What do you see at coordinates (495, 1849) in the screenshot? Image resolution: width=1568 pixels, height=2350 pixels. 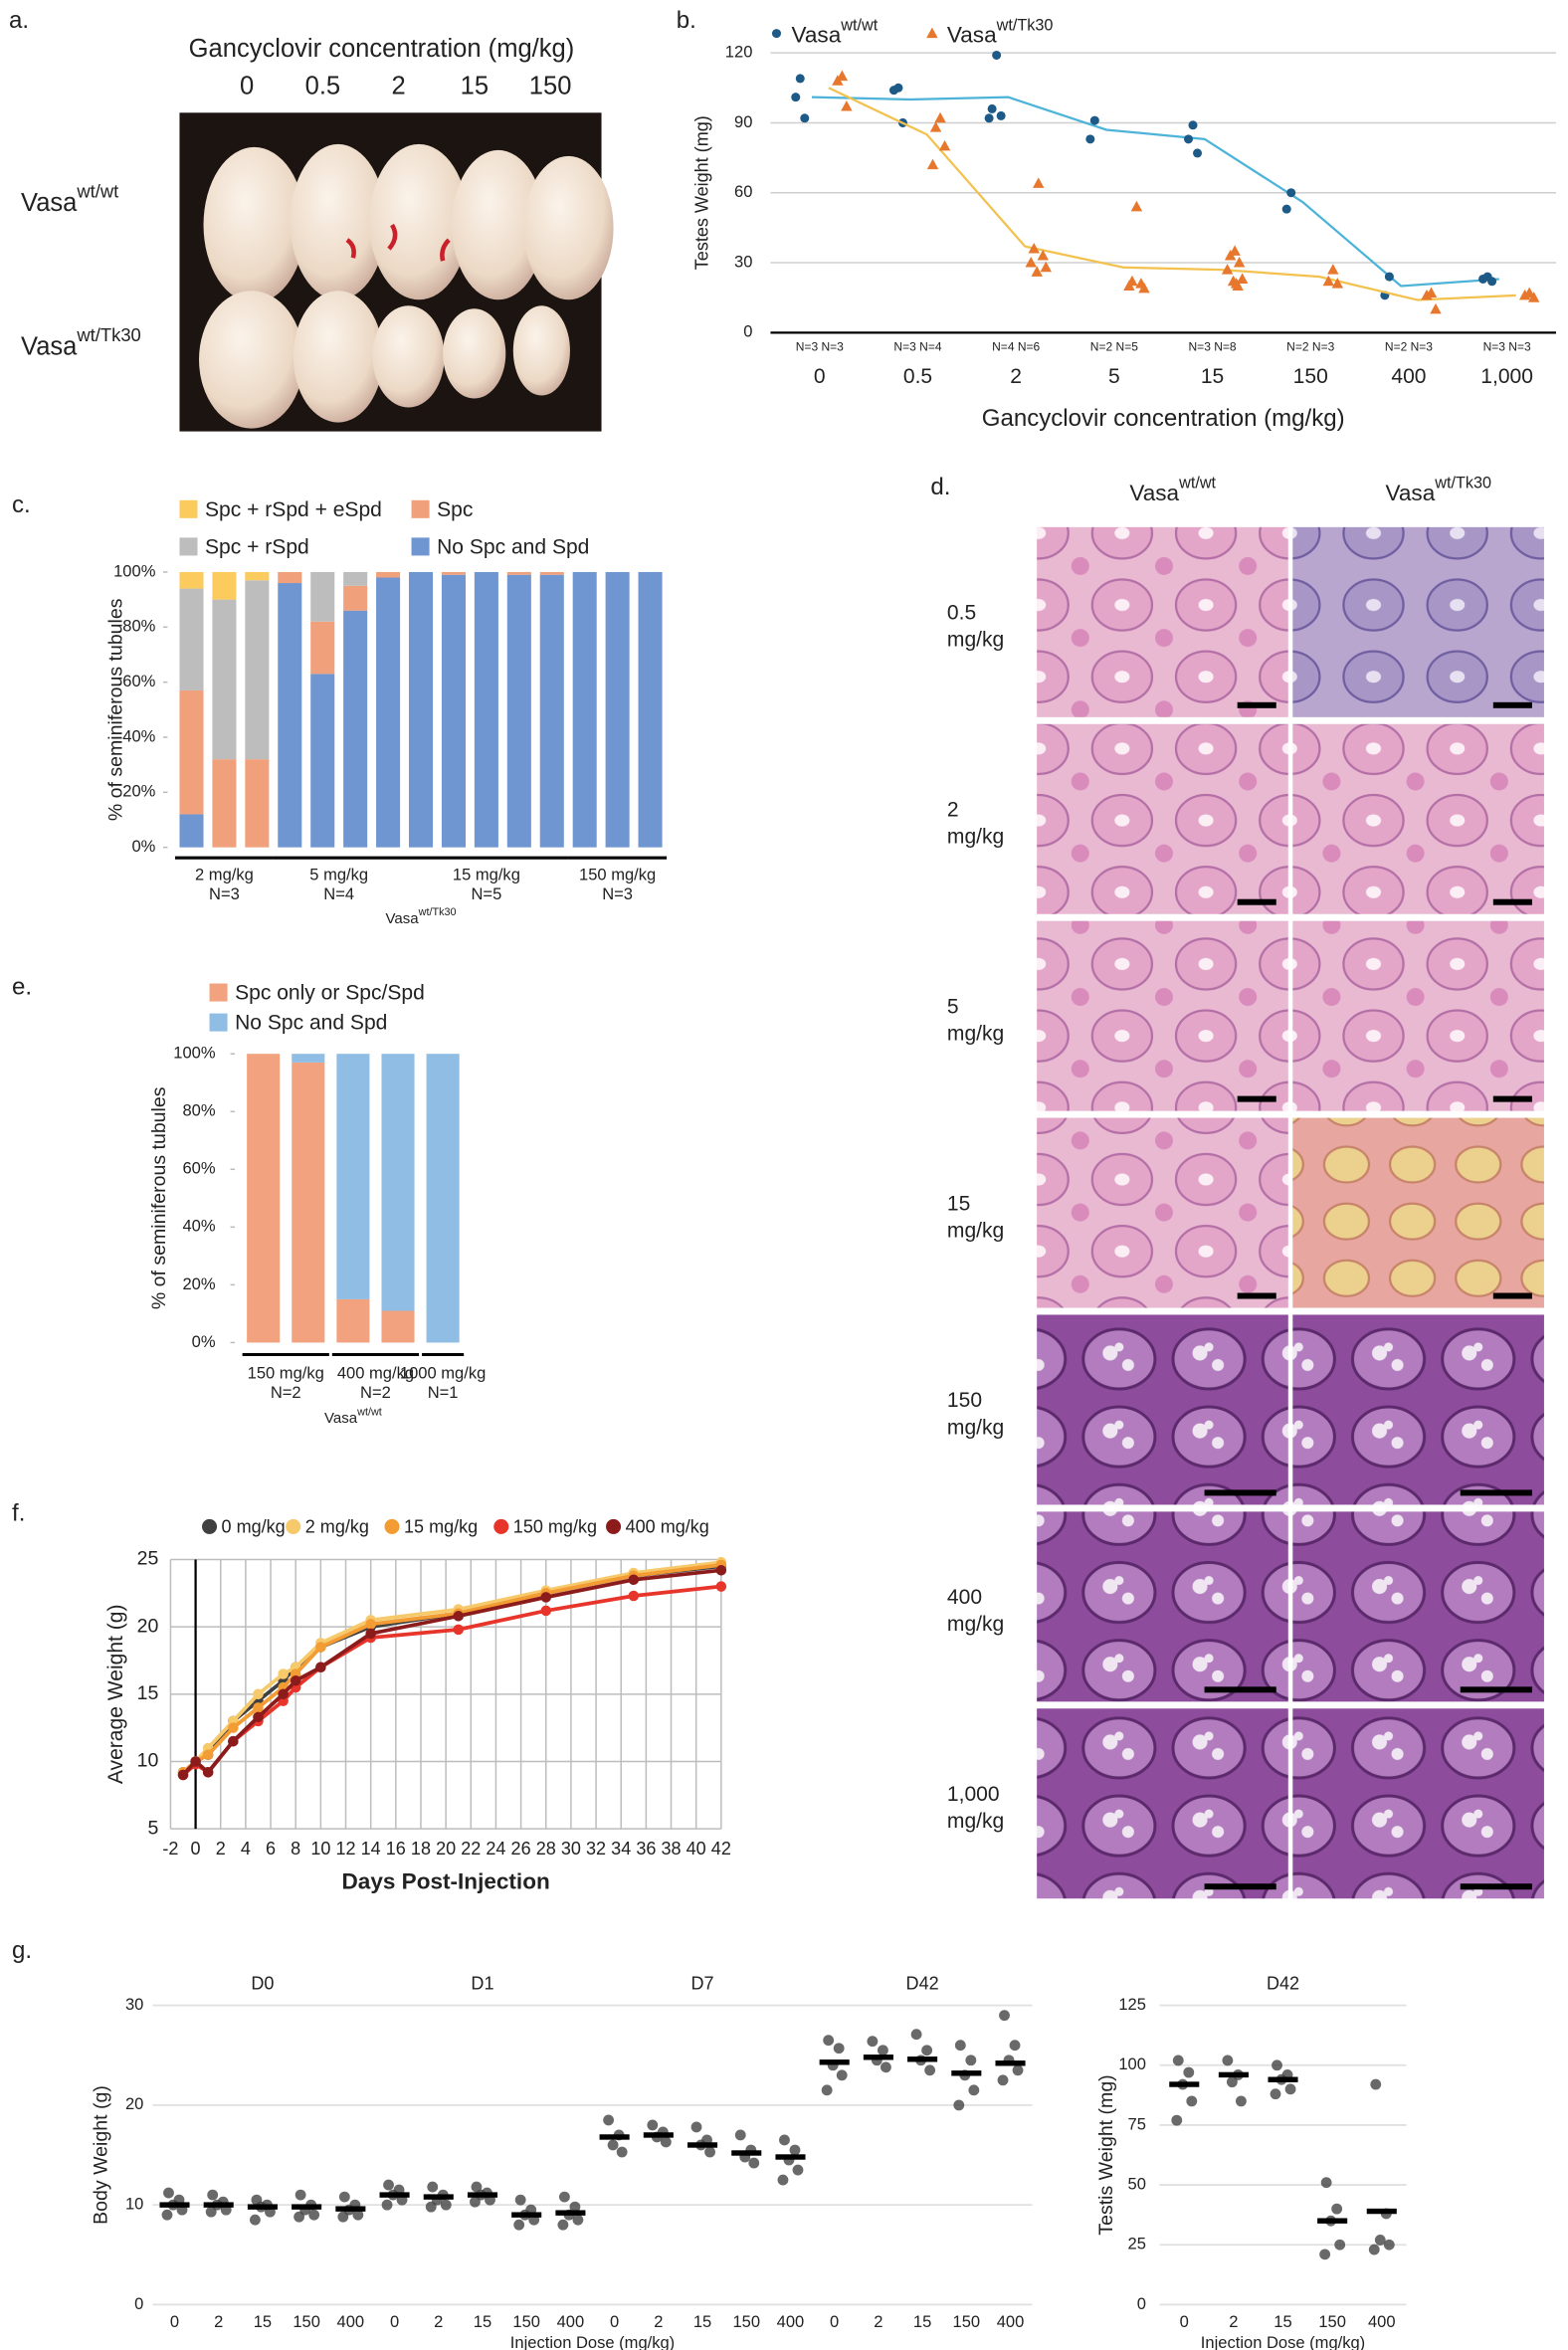 I see `x-tick-label: 24` at bounding box center [495, 1849].